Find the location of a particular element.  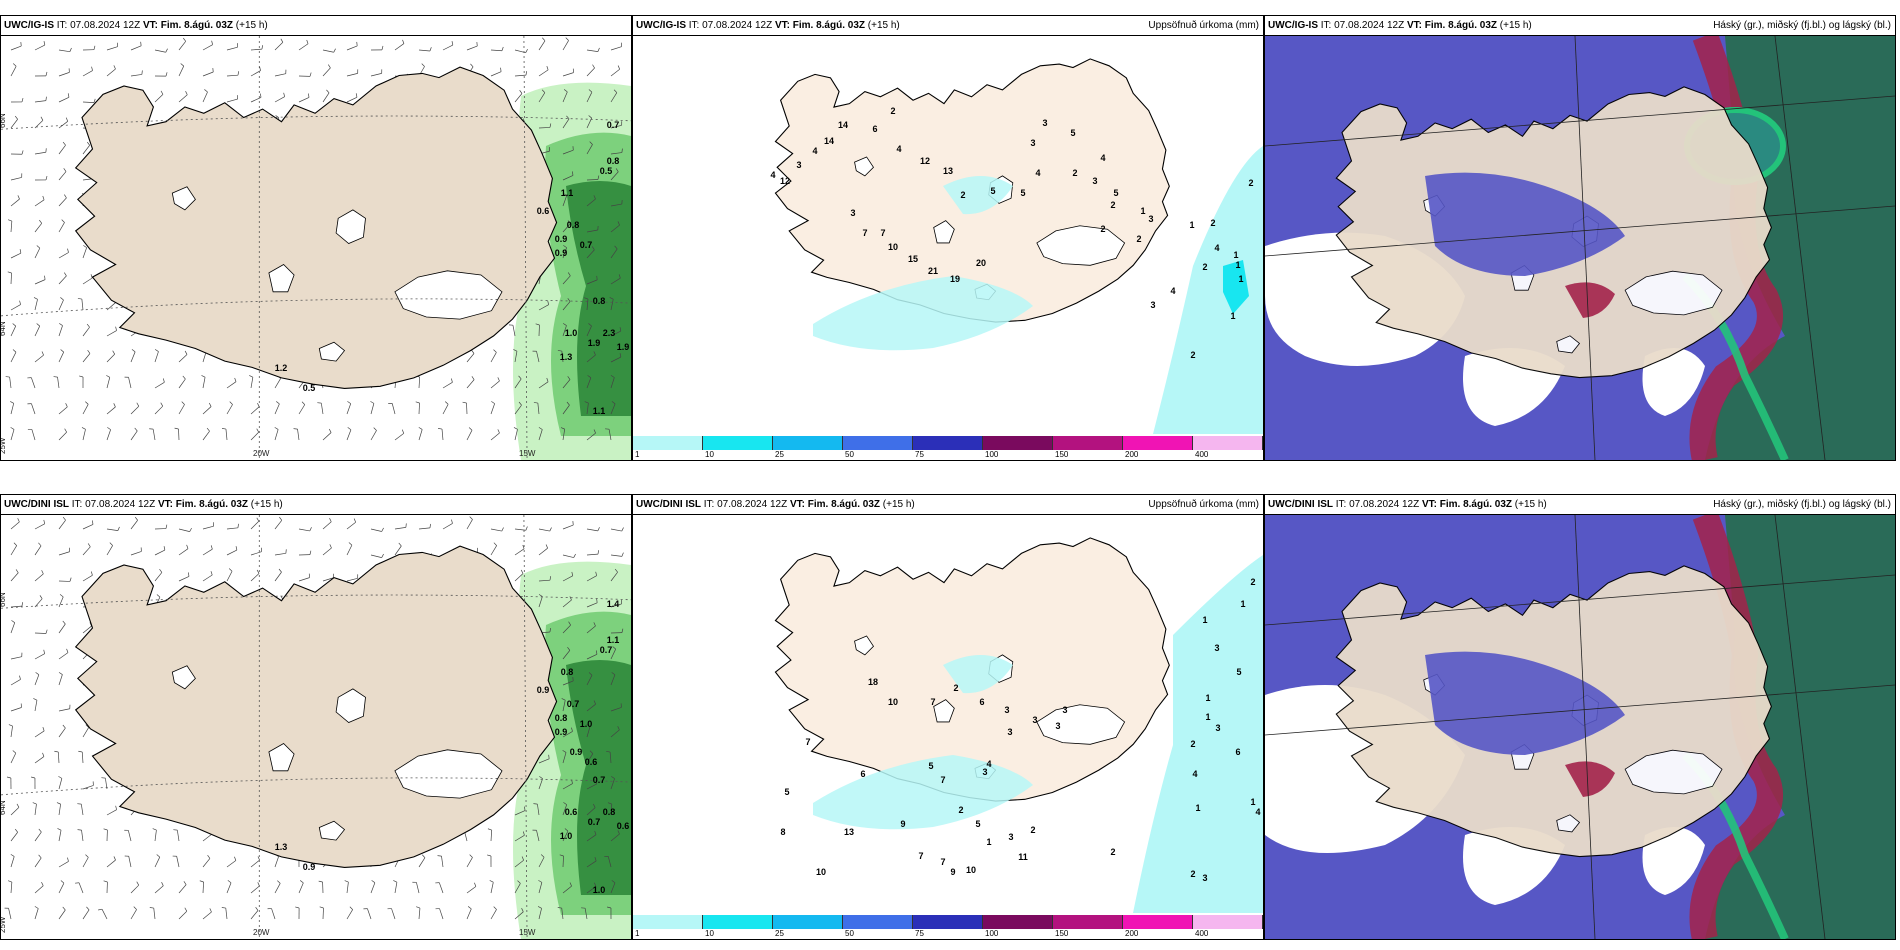

precip-value-label: 4 is located at coordinates (1172, 291).